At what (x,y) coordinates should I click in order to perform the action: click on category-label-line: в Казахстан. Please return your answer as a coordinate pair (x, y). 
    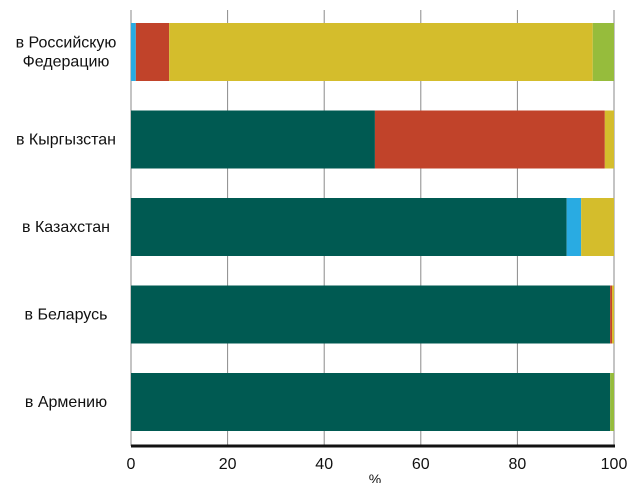
    Looking at the image, I should click on (66, 227).